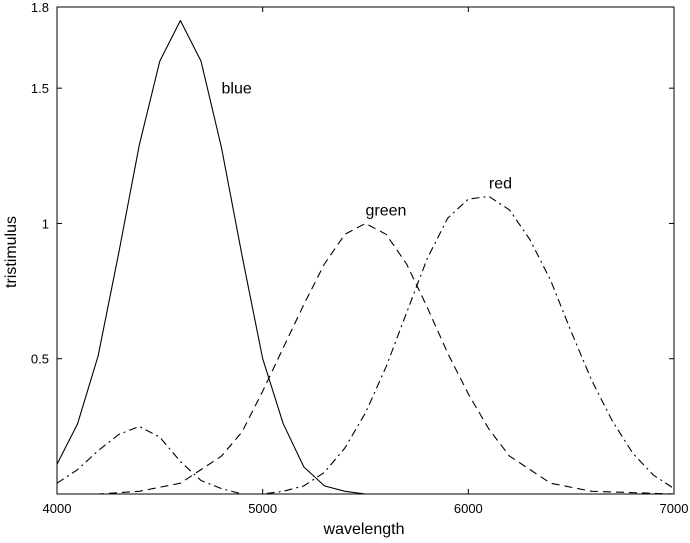 This screenshot has height=543, width=690. Describe the element at coordinates (40, 359) in the screenshot. I see `y-tick-label: 0.5` at that location.